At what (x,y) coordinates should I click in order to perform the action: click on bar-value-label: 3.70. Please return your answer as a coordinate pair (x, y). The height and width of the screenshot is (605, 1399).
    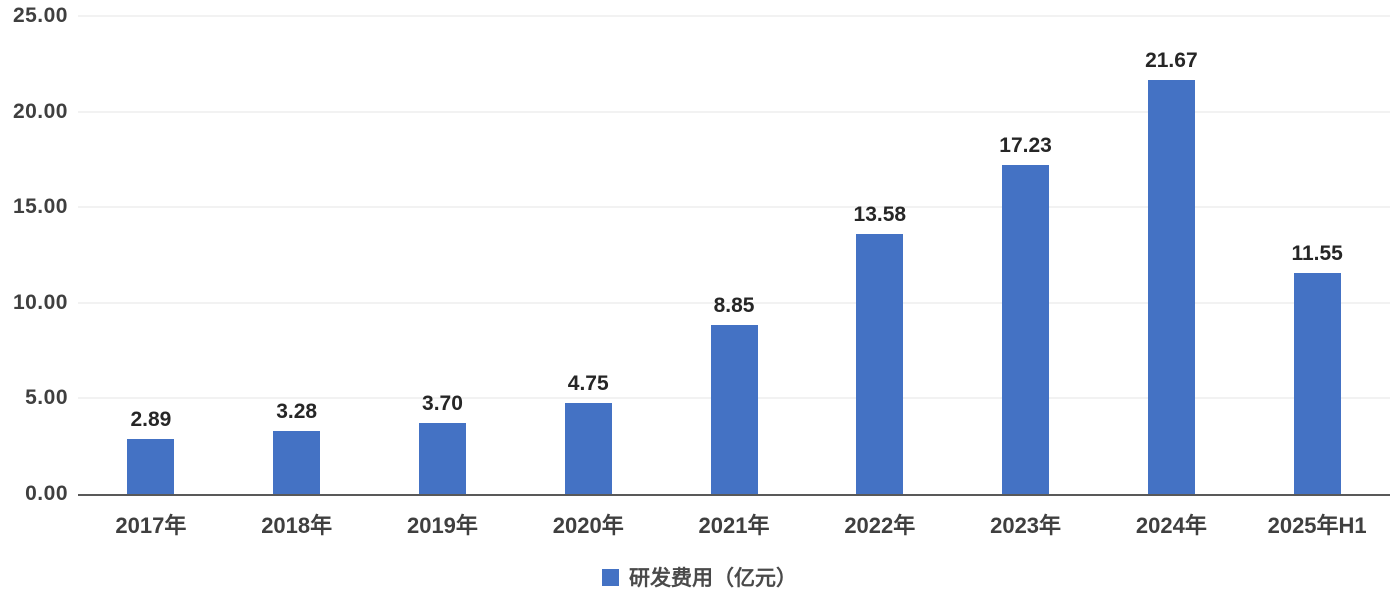
    Looking at the image, I should click on (442, 404).